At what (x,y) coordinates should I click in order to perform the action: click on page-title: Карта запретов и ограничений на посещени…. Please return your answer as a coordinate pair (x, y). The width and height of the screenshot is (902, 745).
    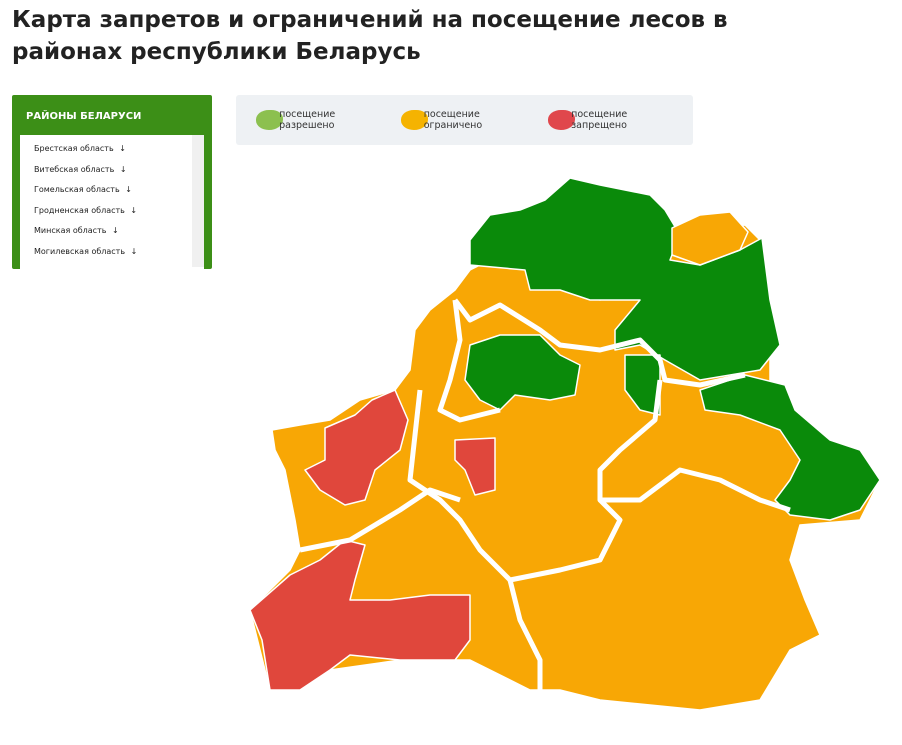
    Looking at the image, I should click on (370, 36).